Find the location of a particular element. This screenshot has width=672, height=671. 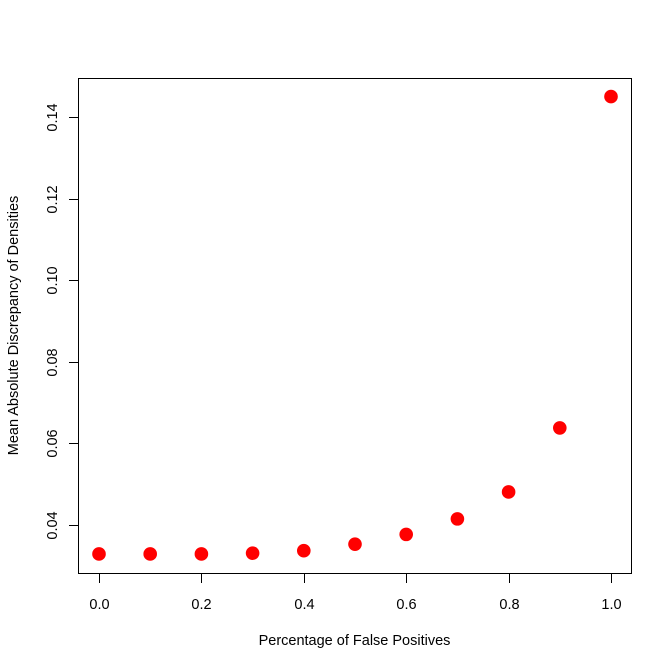

x-tick-label: 0.8 is located at coordinates (509, 605).